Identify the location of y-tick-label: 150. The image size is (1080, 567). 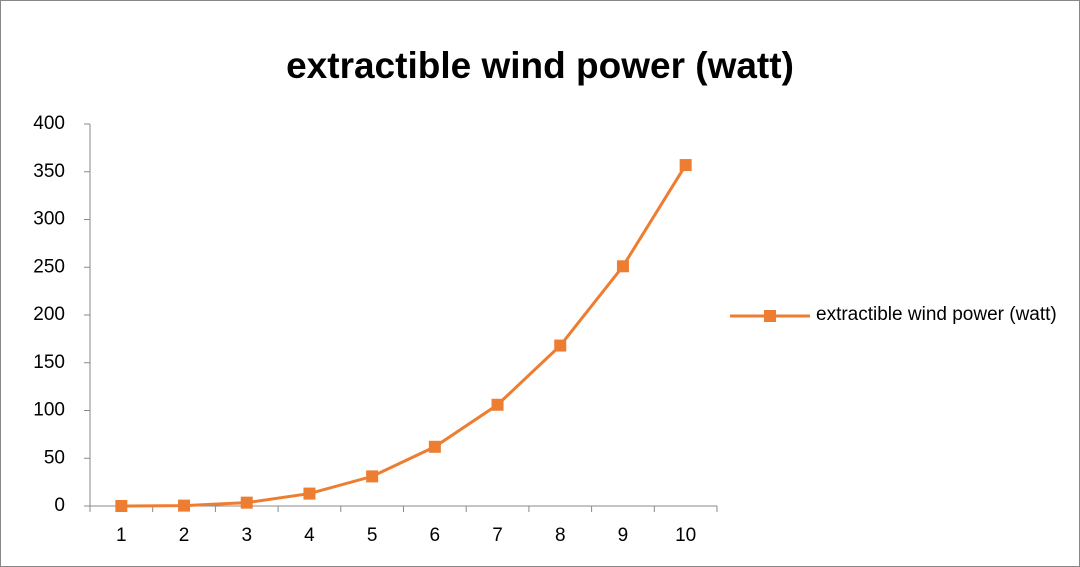
(49, 362).